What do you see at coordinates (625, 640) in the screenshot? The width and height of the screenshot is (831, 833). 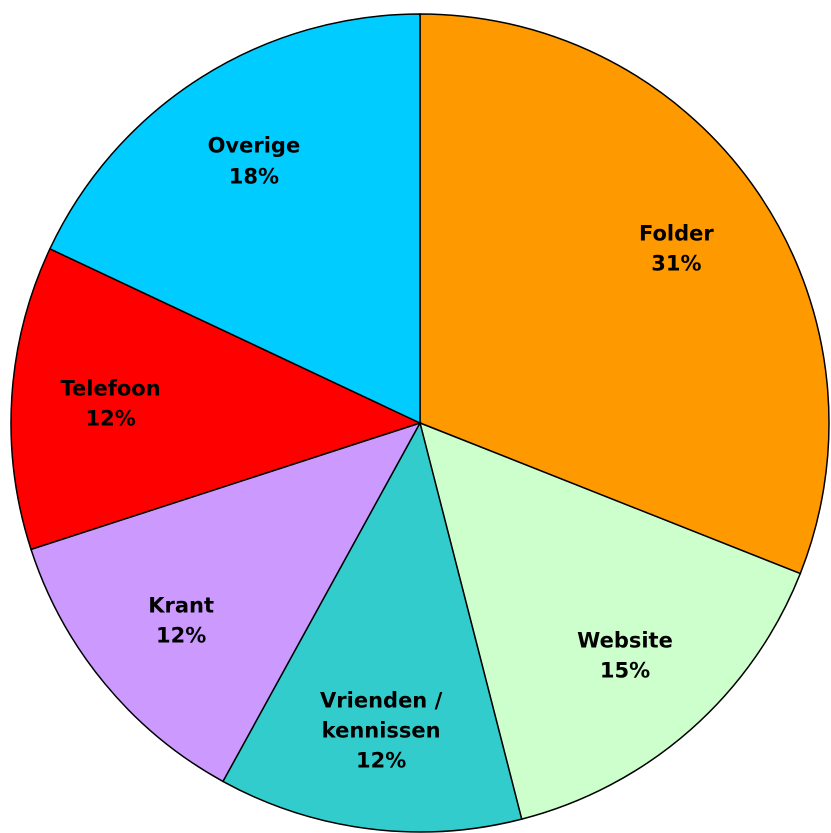 I see `category-label: Website` at bounding box center [625, 640].